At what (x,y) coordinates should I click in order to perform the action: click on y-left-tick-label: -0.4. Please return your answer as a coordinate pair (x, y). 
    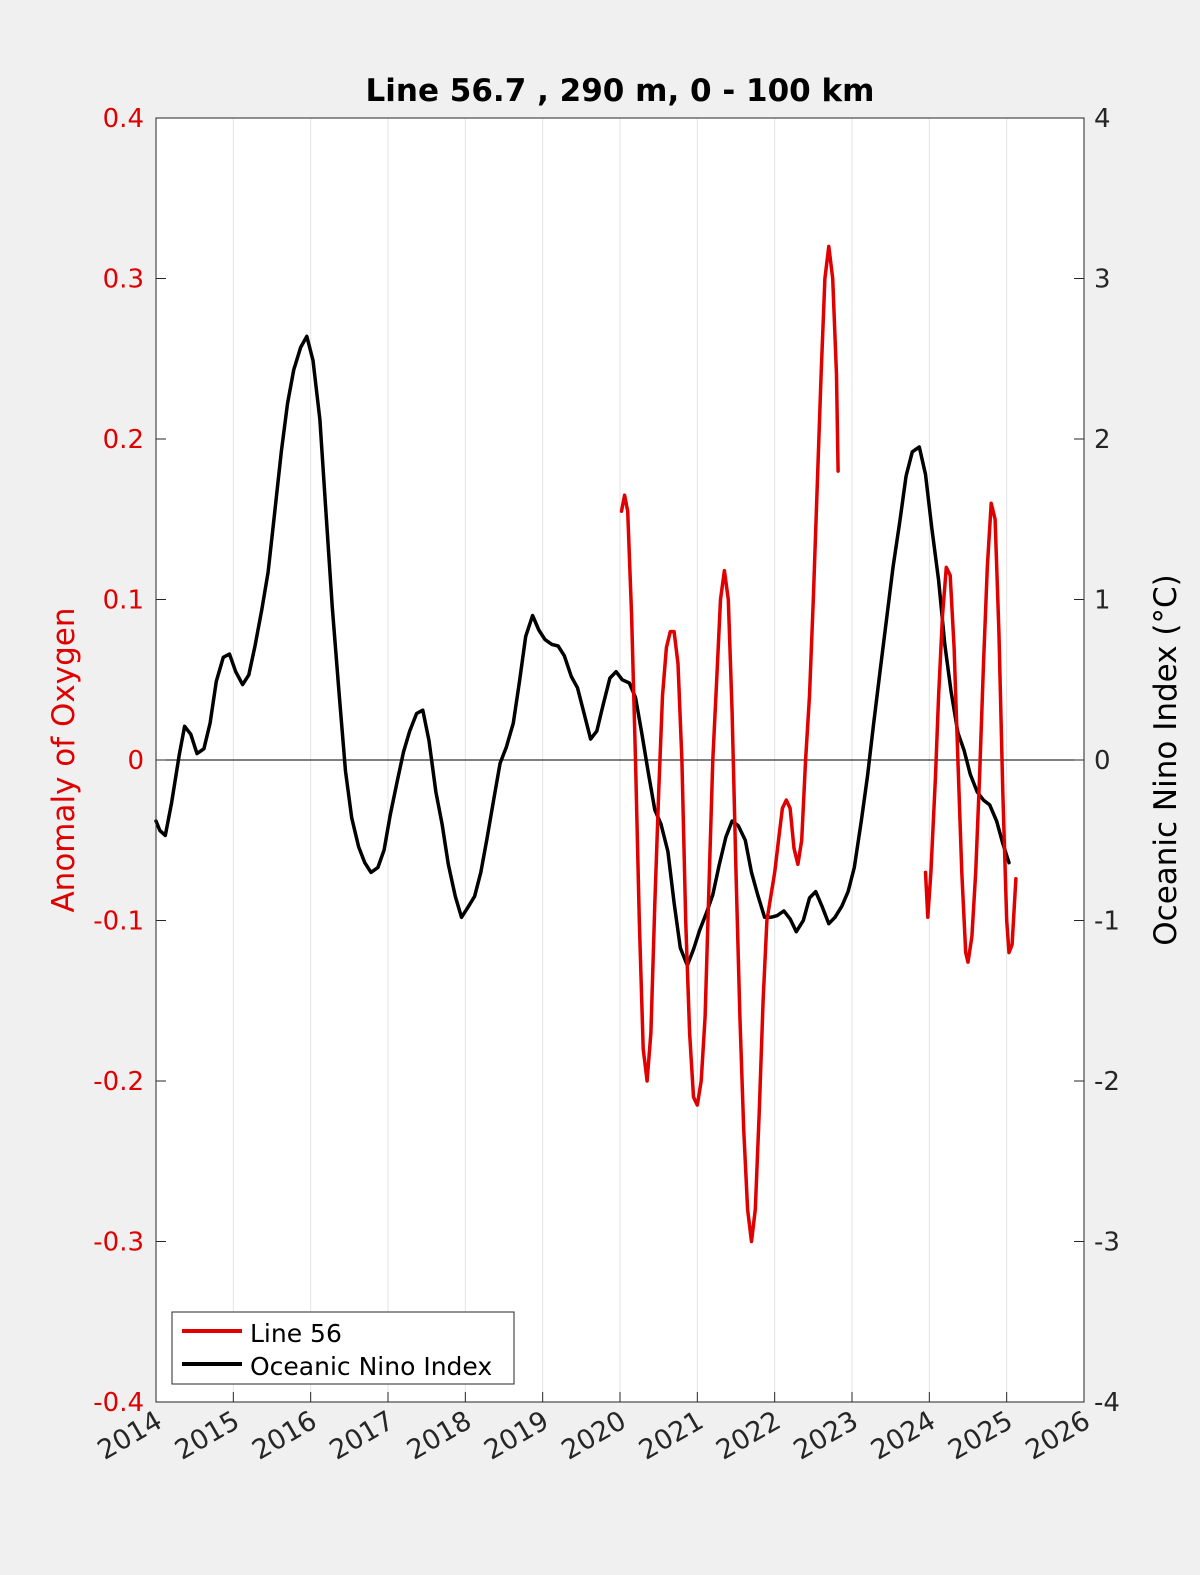
    Looking at the image, I should click on (118, 1403).